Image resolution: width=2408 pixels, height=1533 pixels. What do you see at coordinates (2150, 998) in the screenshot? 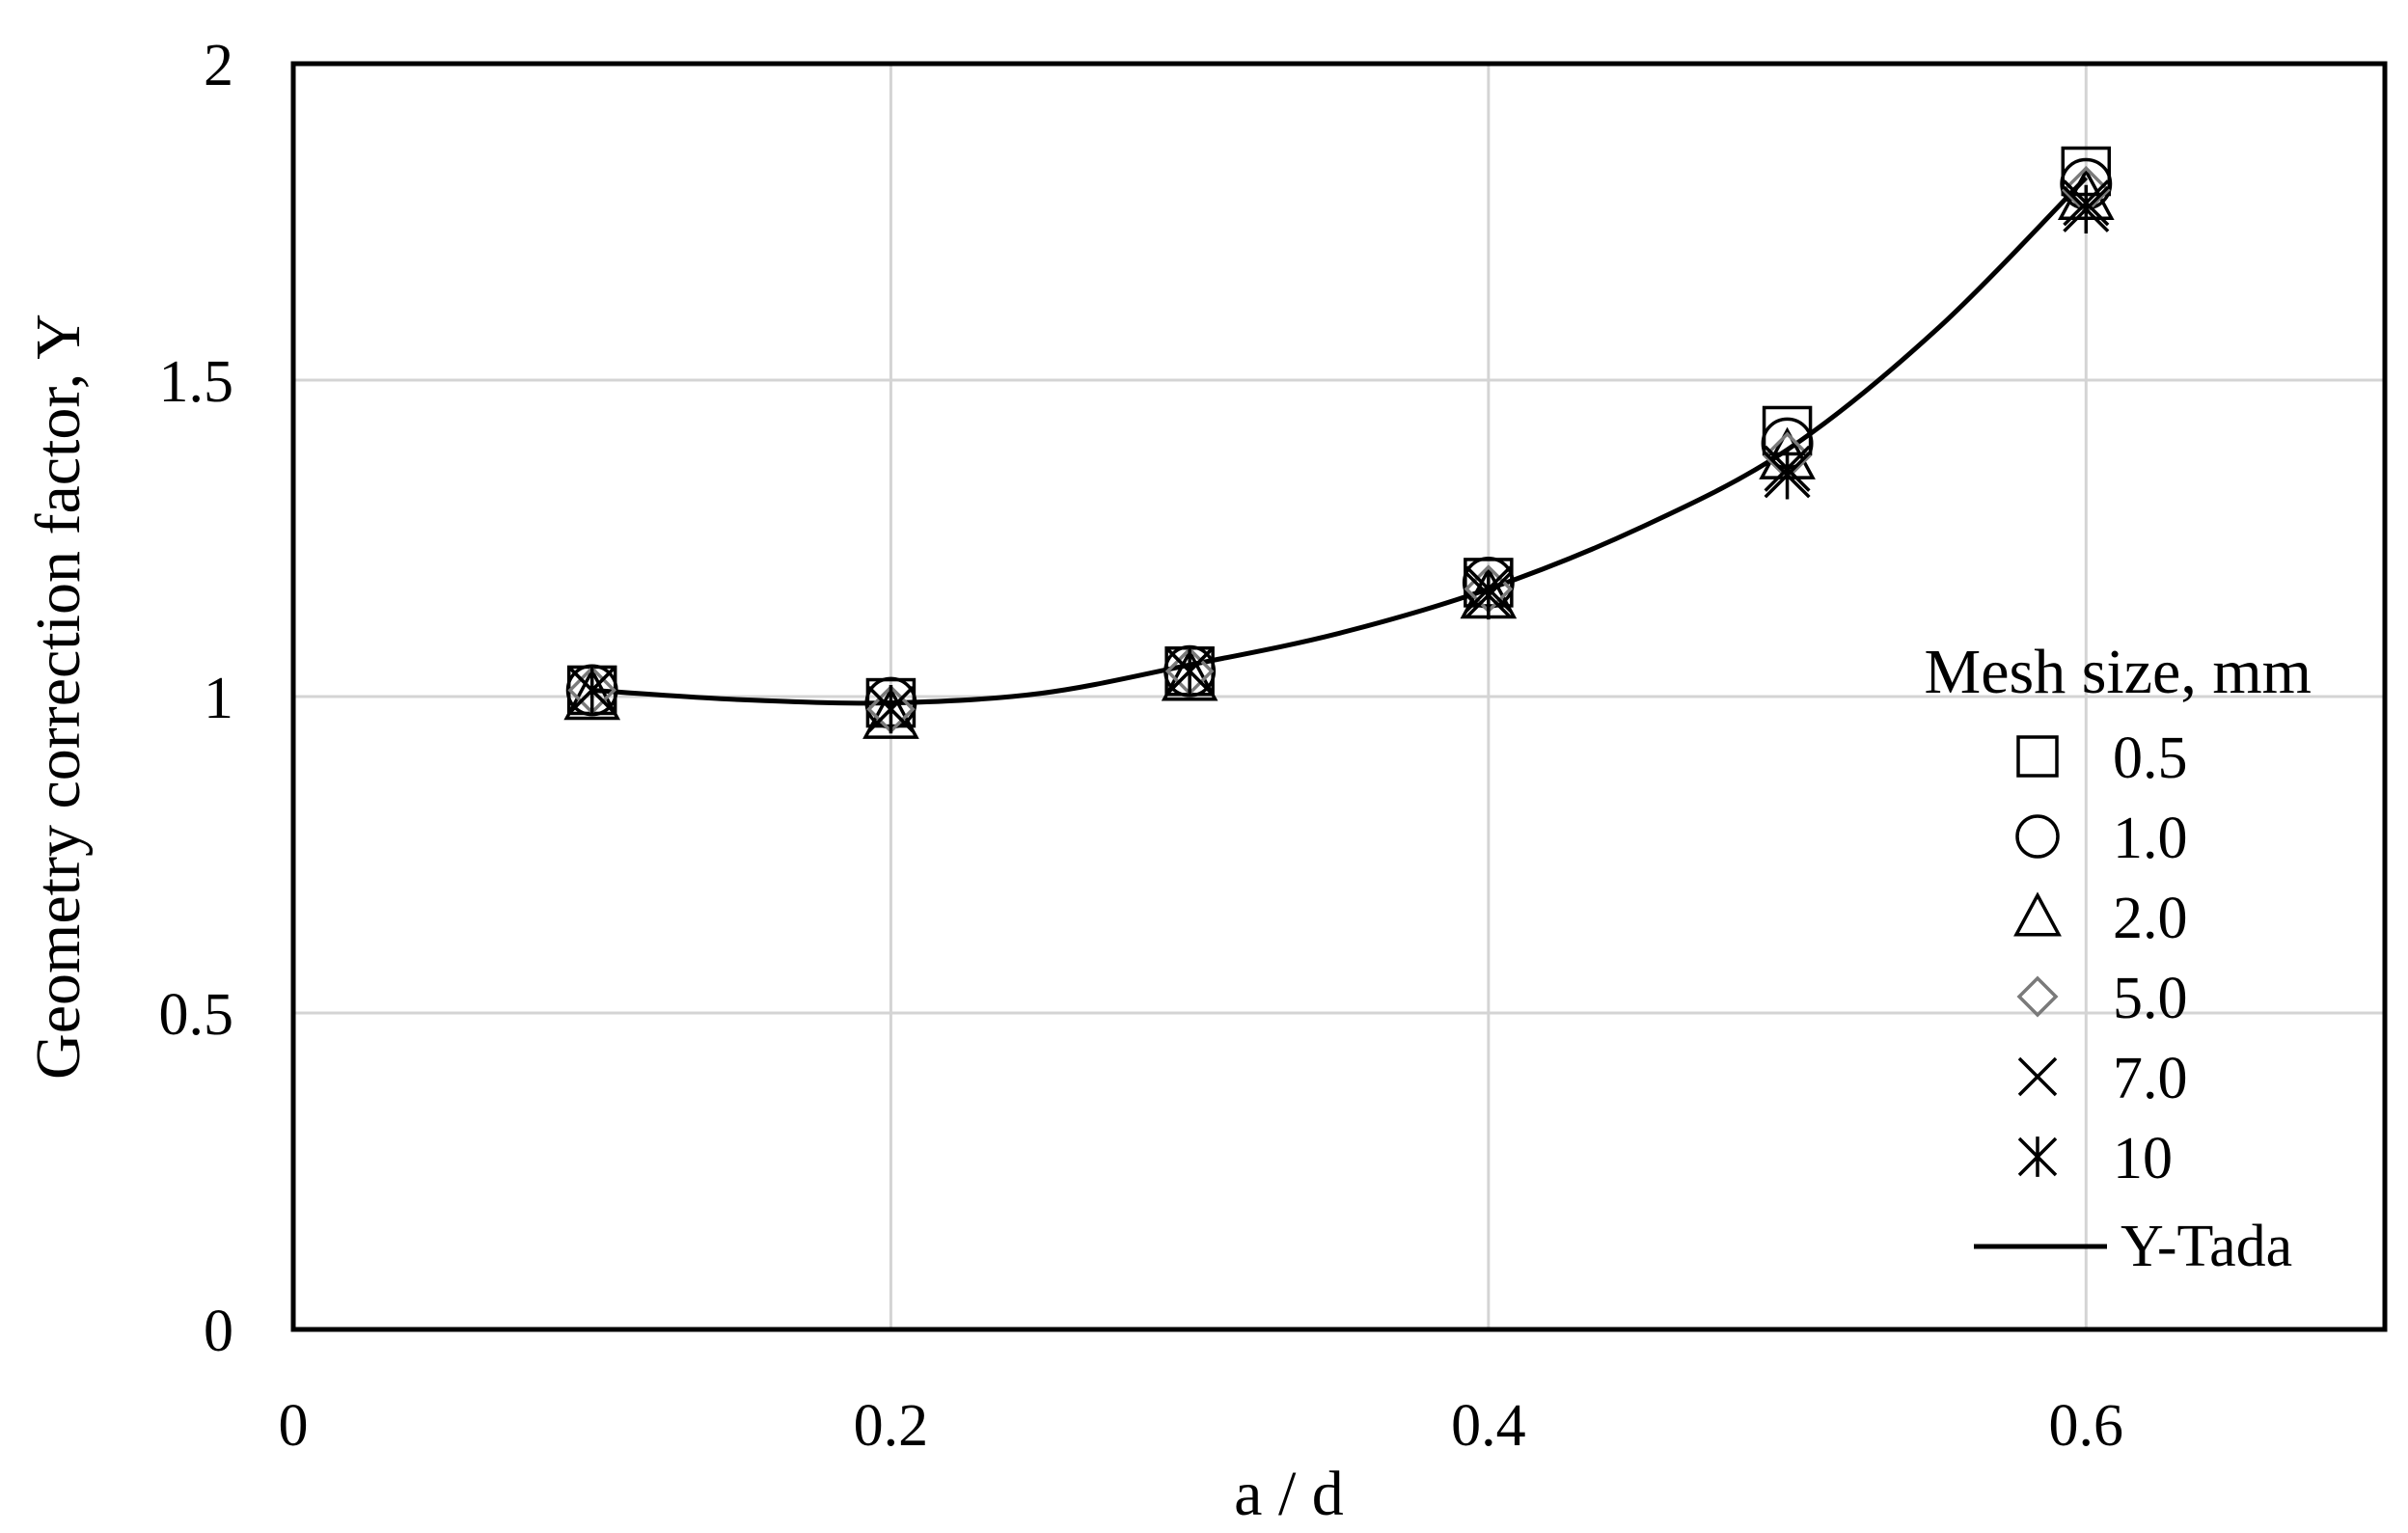
I see `legend-label: 5.0` at bounding box center [2150, 998].